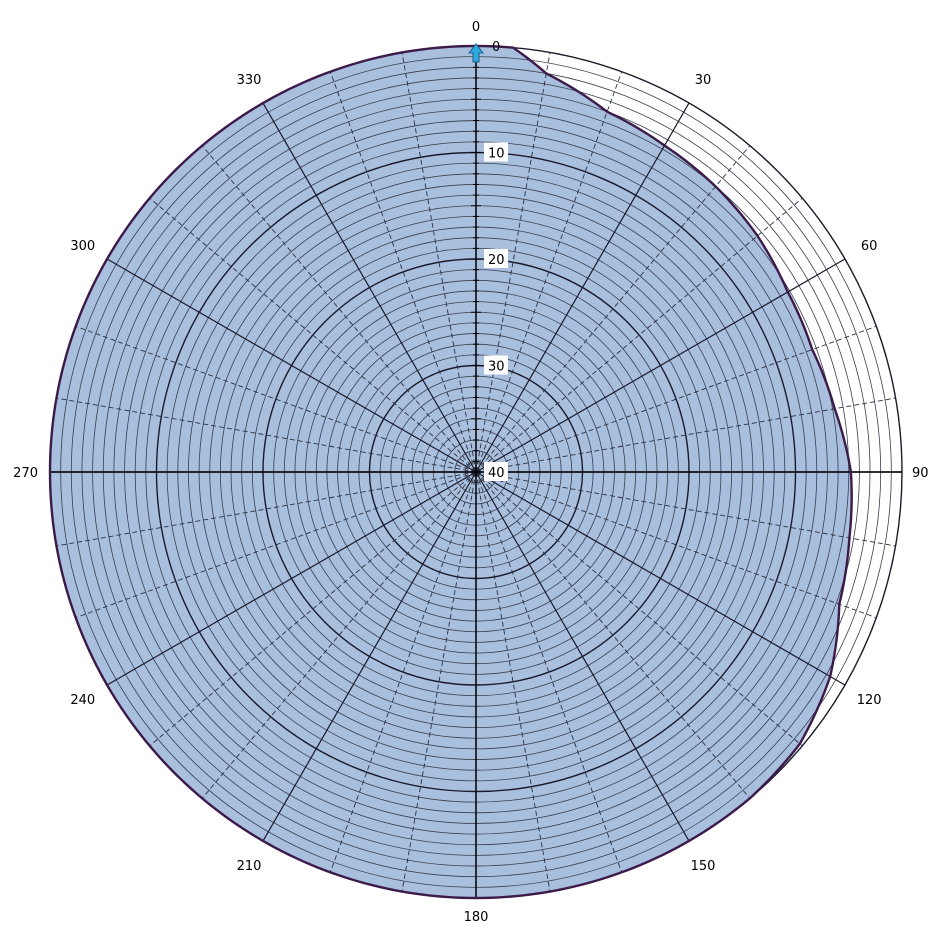 The width and height of the screenshot is (945, 945). What do you see at coordinates (82, 700) in the screenshot?
I see `angle-tick-label: 240` at bounding box center [82, 700].